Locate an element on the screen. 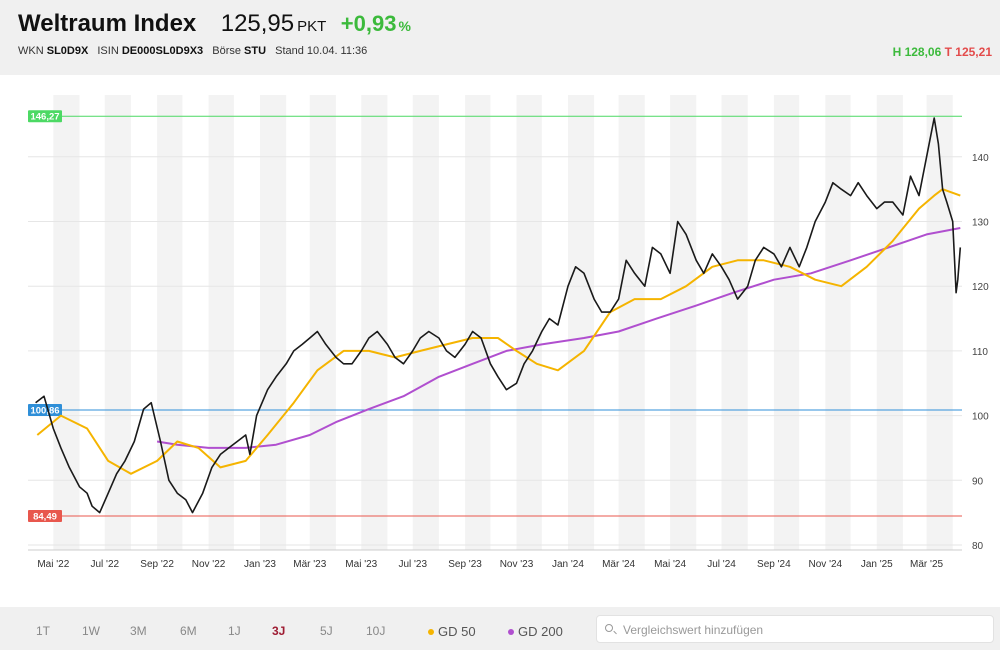 Image resolution: width=1000 pixels, height=650 pixels. range-button-1w: 1W is located at coordinates (91, 631).